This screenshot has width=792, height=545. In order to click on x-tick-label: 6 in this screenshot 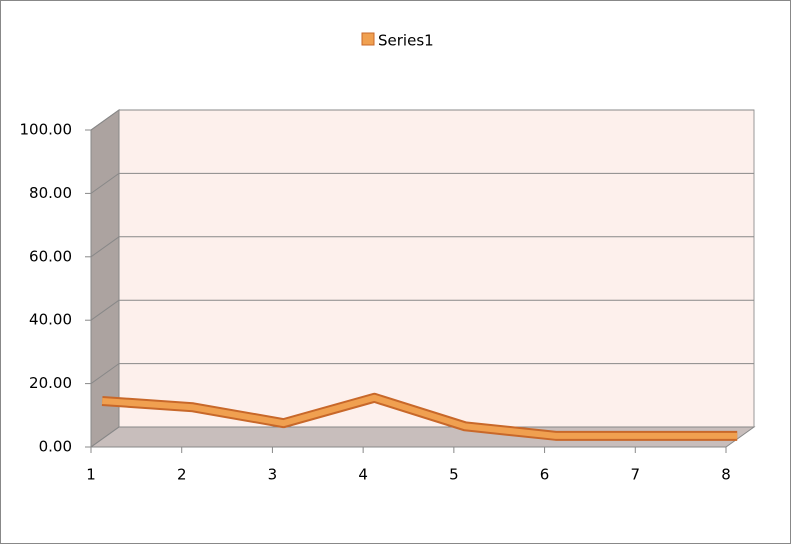, I will do `click(545, 475)`.